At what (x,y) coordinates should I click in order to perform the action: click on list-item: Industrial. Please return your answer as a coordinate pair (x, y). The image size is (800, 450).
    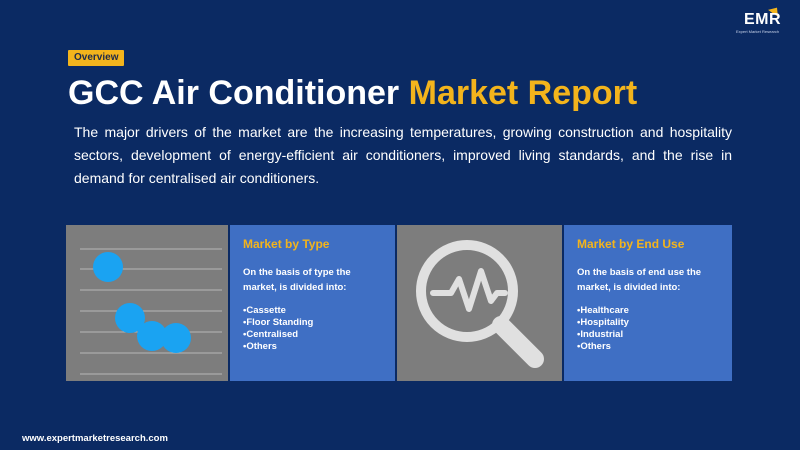
    Looking at the image, I should click on (603, 335).